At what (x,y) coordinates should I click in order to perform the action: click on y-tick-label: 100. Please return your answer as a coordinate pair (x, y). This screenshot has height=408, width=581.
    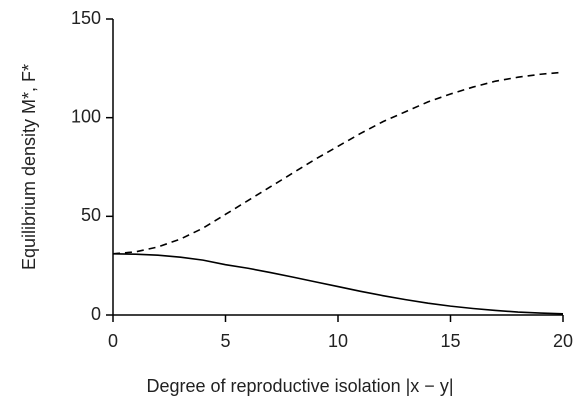
    Looking at the image, I should click on (86, 116).